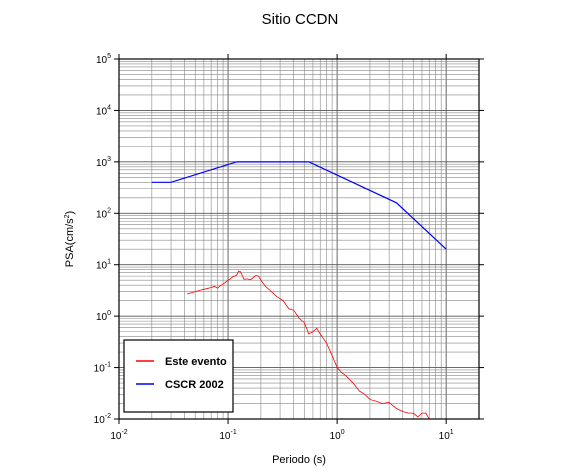 The width and height of the screenshot is (586, 475). Describe the element at coordinates (103, 265) in the screenshot. I see `y-tick-label: 10¹` at that location.